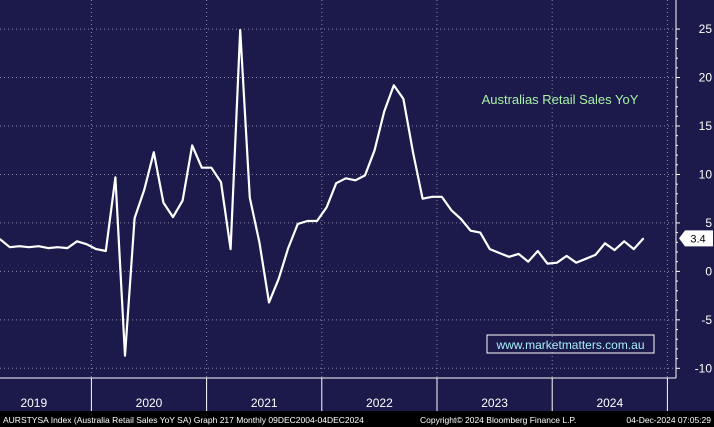 The width and height of the screenshot is (714, 427). Describe the element at coordinates (494, 403) in the screenshot. I see `x-tick-label: 2023` at that location.